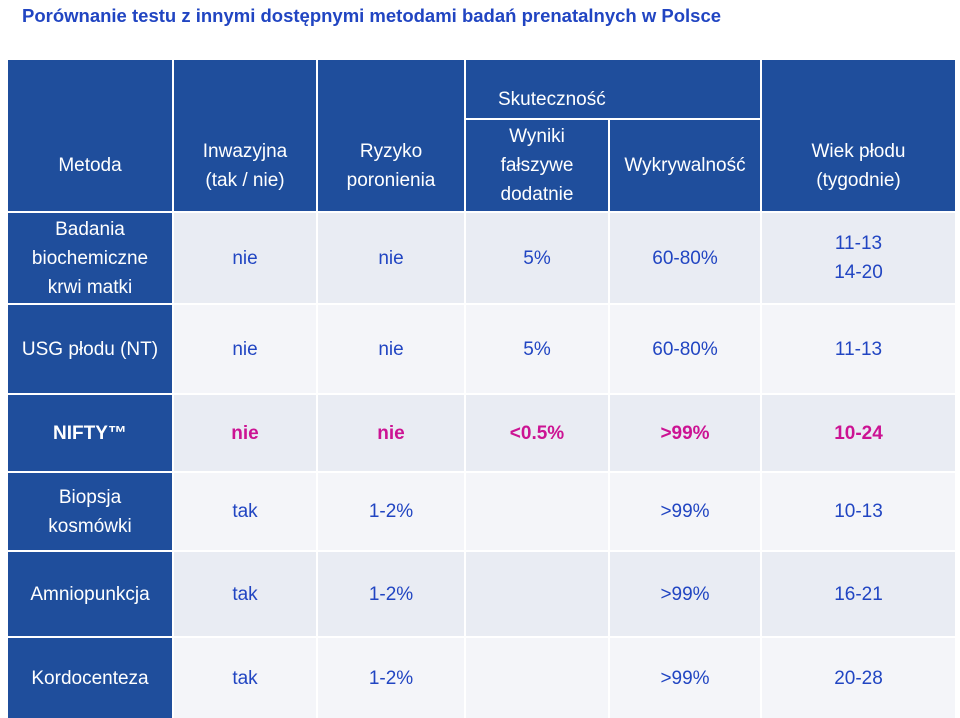  What do you see at coordinates (90, 258) in the screenshot?
I see `method-cell: Badania biochemiczne krwi matki` at bounding box center [90, 258].